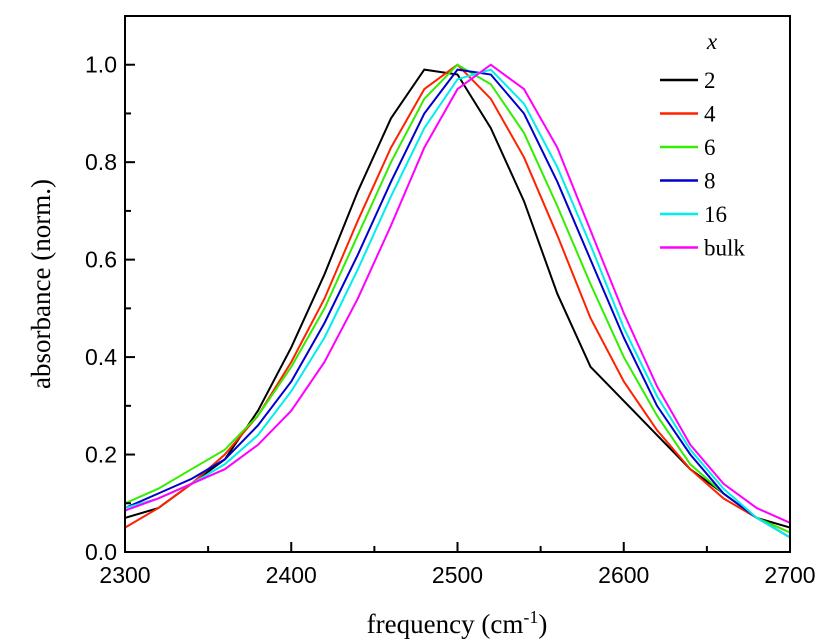 The height and width of the screenshot is (643, 832). What do you see at coordinates (715, 214) in the screenshot?
I see `legend-label: 16` at bounding box center [715, 214].